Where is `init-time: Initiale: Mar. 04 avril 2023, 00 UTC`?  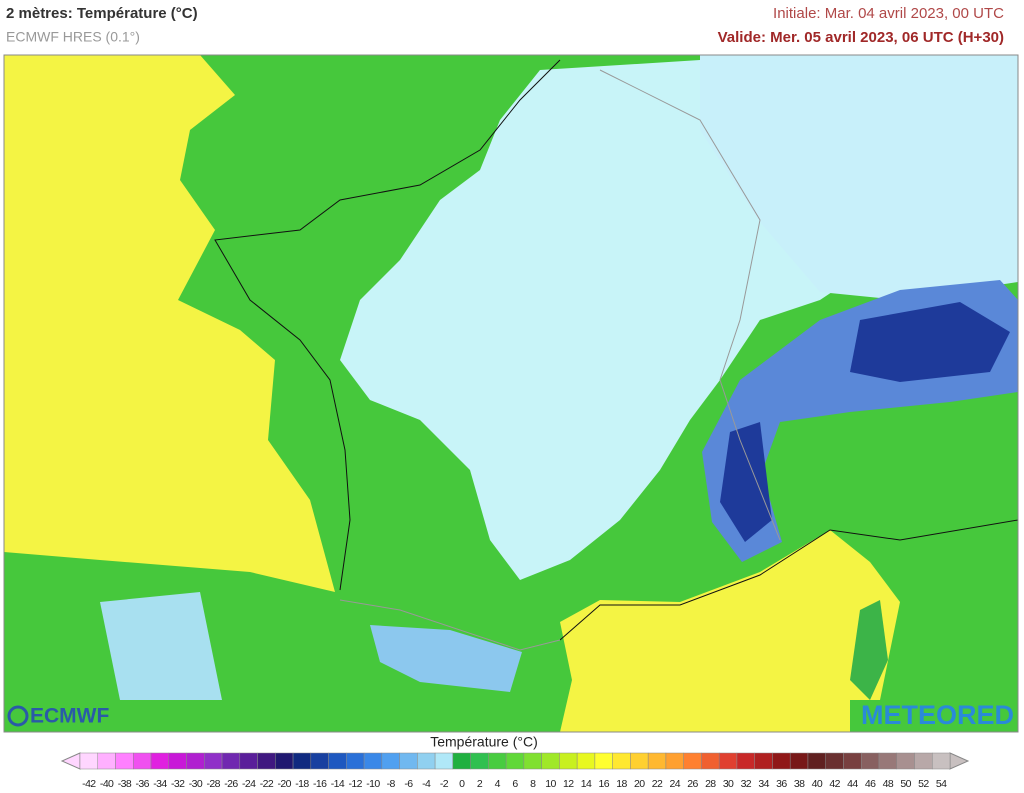 init-time: Initiale: Mar. 04 avril 2023, 00 UTC is located at coordinates (888, 13).